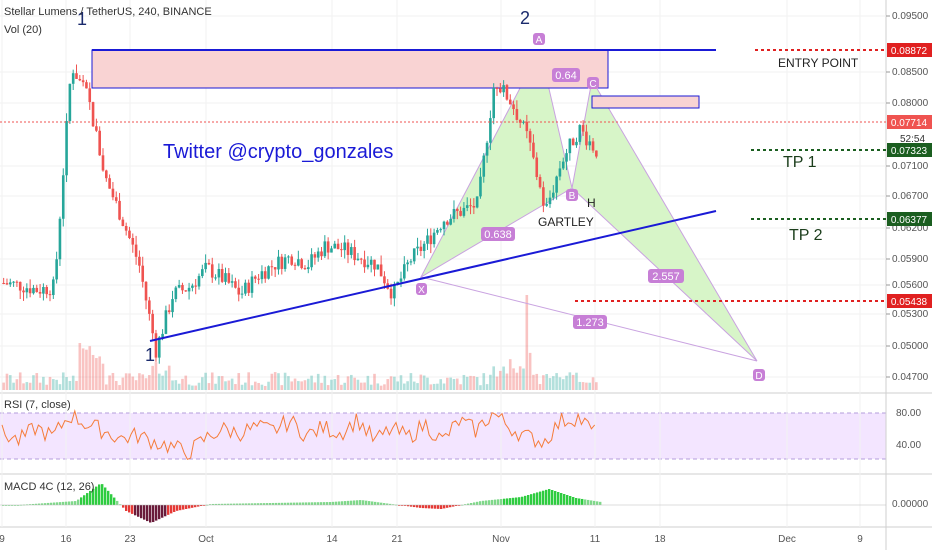 This screenshot has height=550, width=932. What do you see at coordinates (539, 39) in the screenshot?
I see `point-a: A` at bounding box center [539, 39].